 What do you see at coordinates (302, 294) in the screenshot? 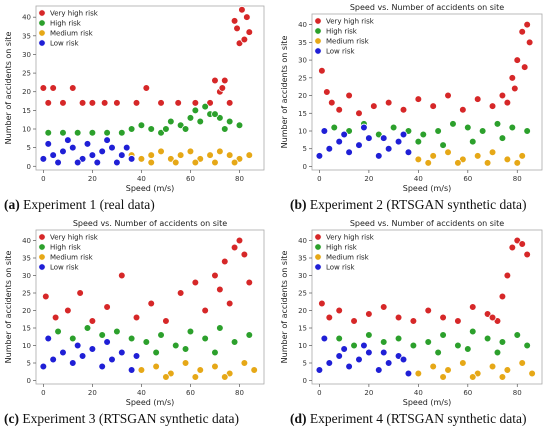
I see `y-tick-label: 25` at bounding box center [302, 294].